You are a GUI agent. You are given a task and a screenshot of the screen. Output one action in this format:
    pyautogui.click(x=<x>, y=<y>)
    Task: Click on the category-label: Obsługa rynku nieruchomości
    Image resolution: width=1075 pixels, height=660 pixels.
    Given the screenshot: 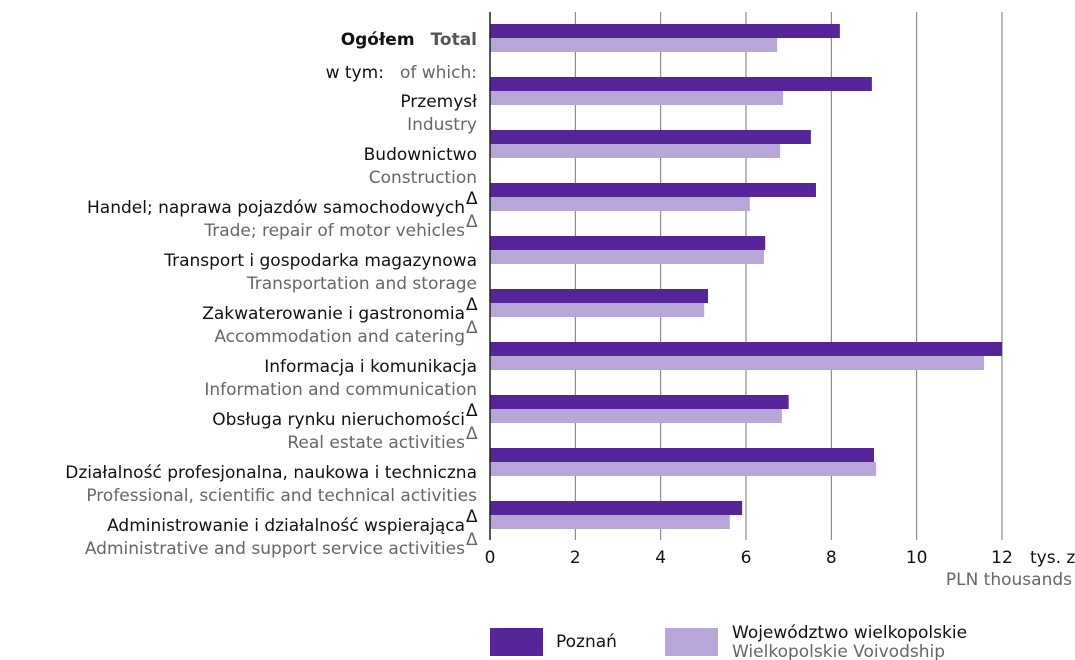 What is the action you would take?
    pyautogui.click(x=338, y=420)
    